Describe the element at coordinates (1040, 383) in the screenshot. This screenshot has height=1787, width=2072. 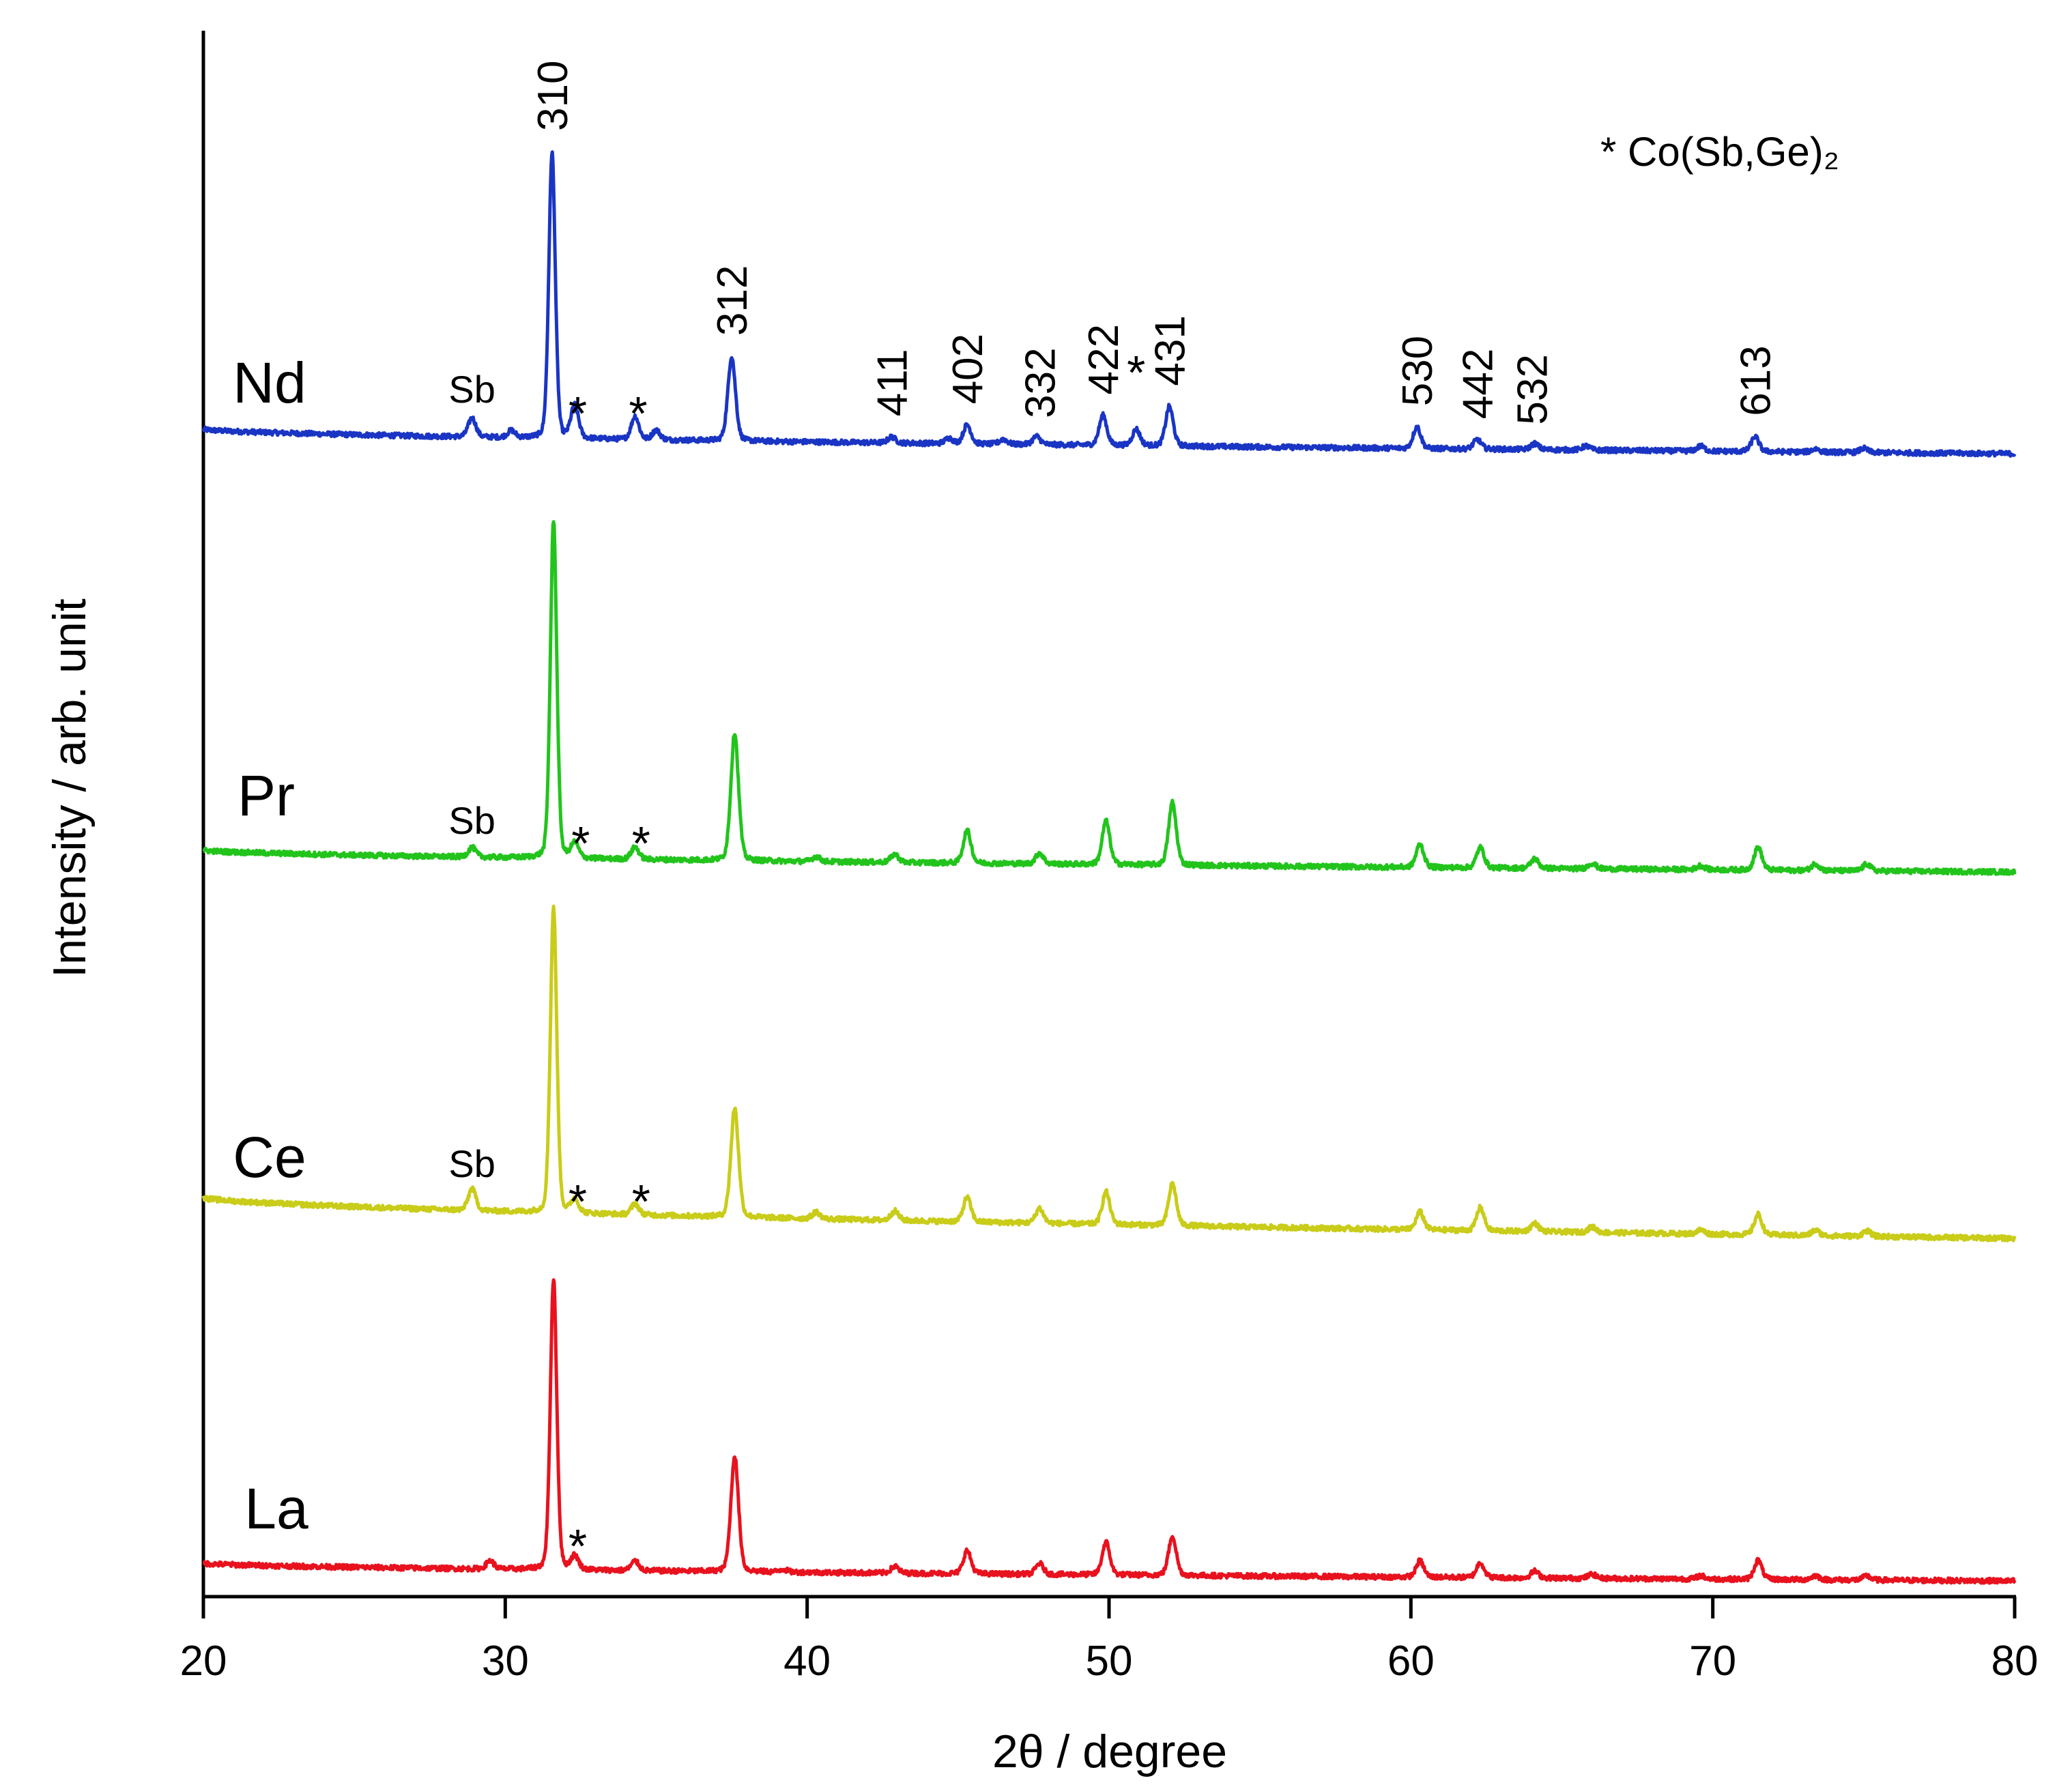
I see `hkl-label: 332` at that location.